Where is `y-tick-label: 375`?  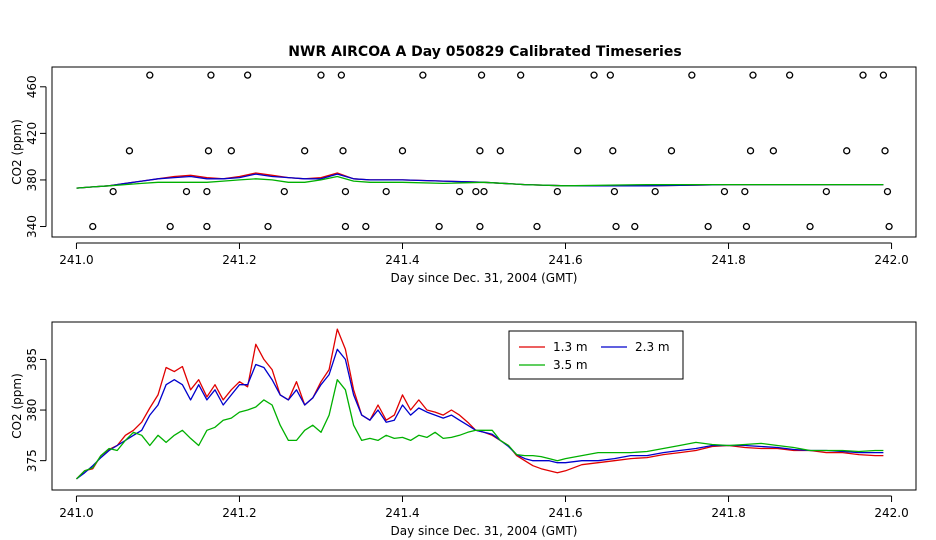 y-tick-label: 375 is located at coordinates (32, 460).